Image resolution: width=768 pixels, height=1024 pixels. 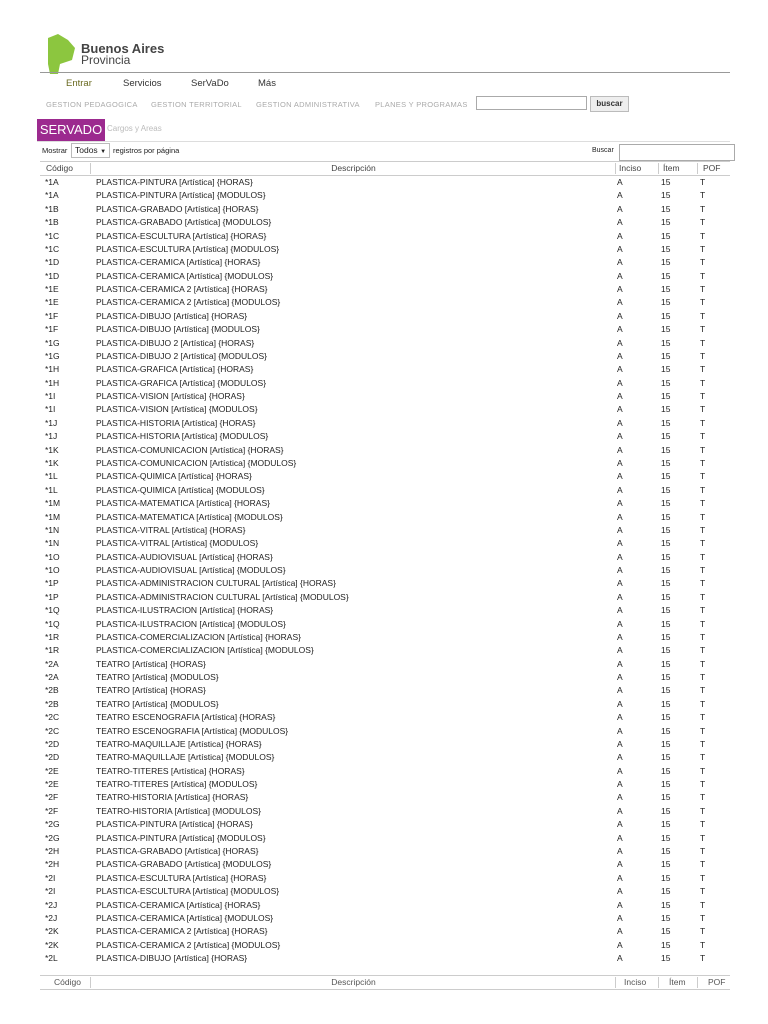 I want to click on site-search-input, so click(x=531, y=103).